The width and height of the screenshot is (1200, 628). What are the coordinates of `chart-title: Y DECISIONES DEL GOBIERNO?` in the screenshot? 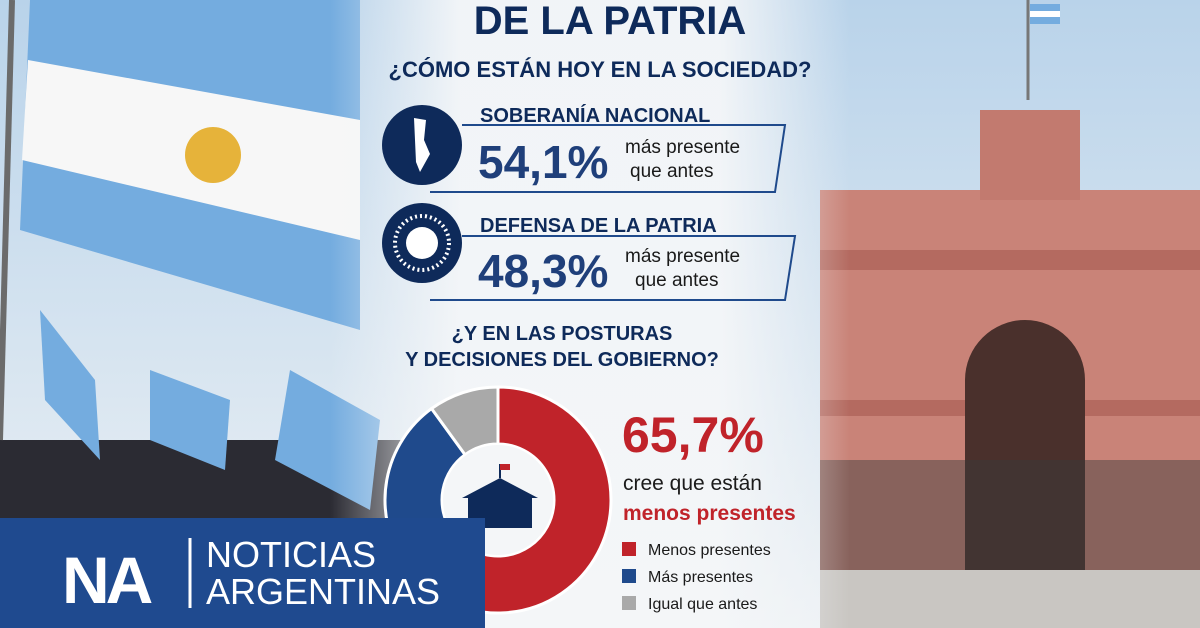 It's located at (562, 360).